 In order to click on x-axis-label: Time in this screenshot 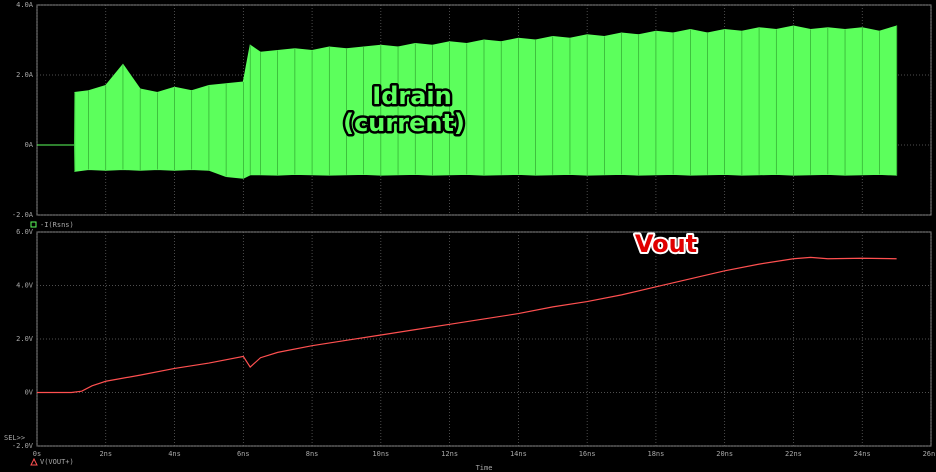, I will do `click(484, 468)`.